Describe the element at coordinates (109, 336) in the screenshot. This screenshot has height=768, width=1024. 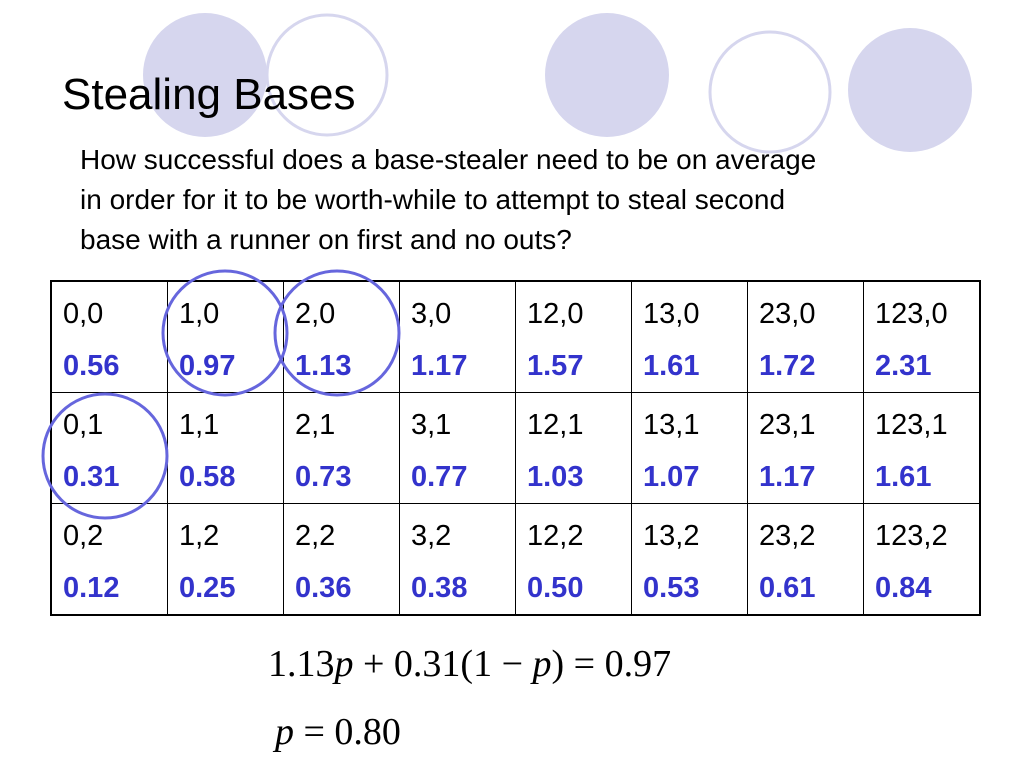
I see `table-cell: 0,0 0.56` at that location.